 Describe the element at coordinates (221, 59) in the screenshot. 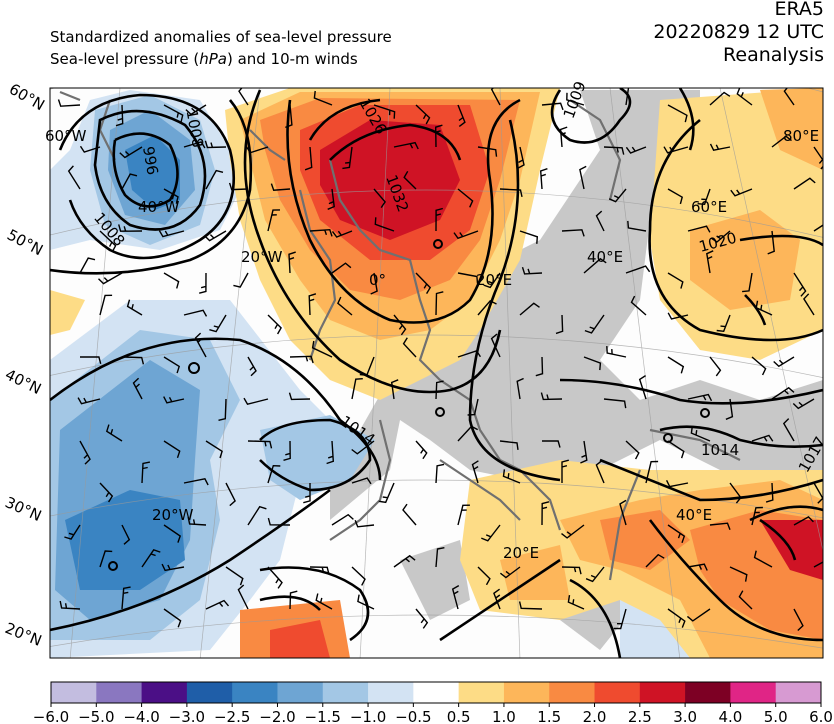

I see `title-line-2: Sea-level pressure (hPa) and 10-m winds` at that location.